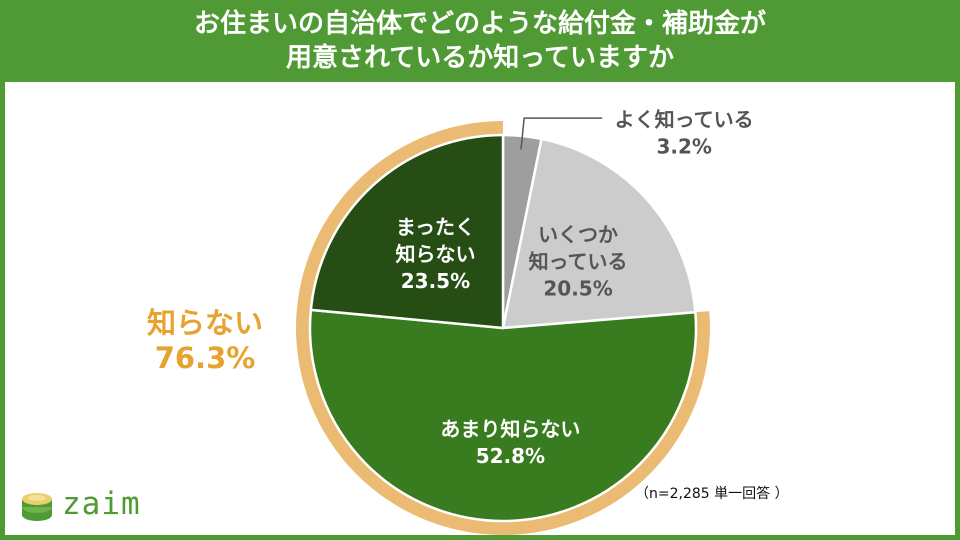  What do you see at coordinates (101, 504) in the screenshot?
I see `logo-text: zaim` at bounding box center [101, 504].